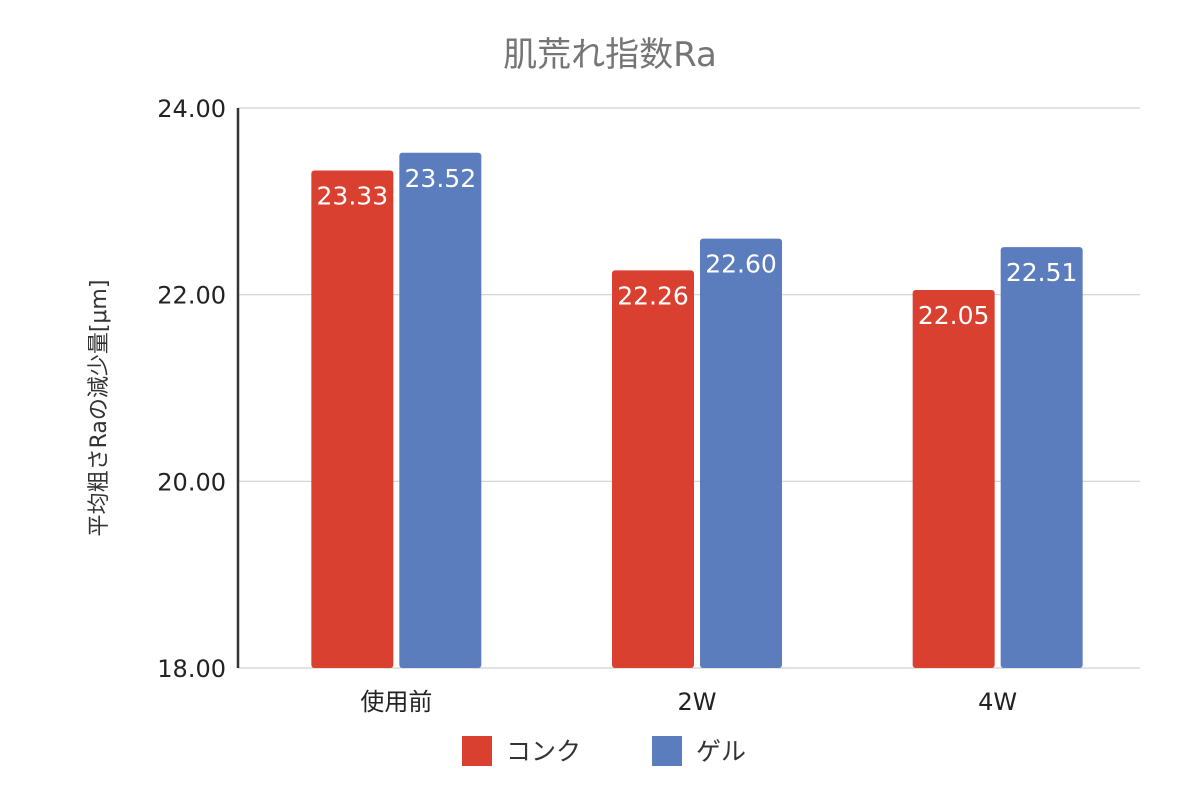 This screenshot has width=1200, height=800. I want to click on x-tick-label: 2W, so click(697, 702).